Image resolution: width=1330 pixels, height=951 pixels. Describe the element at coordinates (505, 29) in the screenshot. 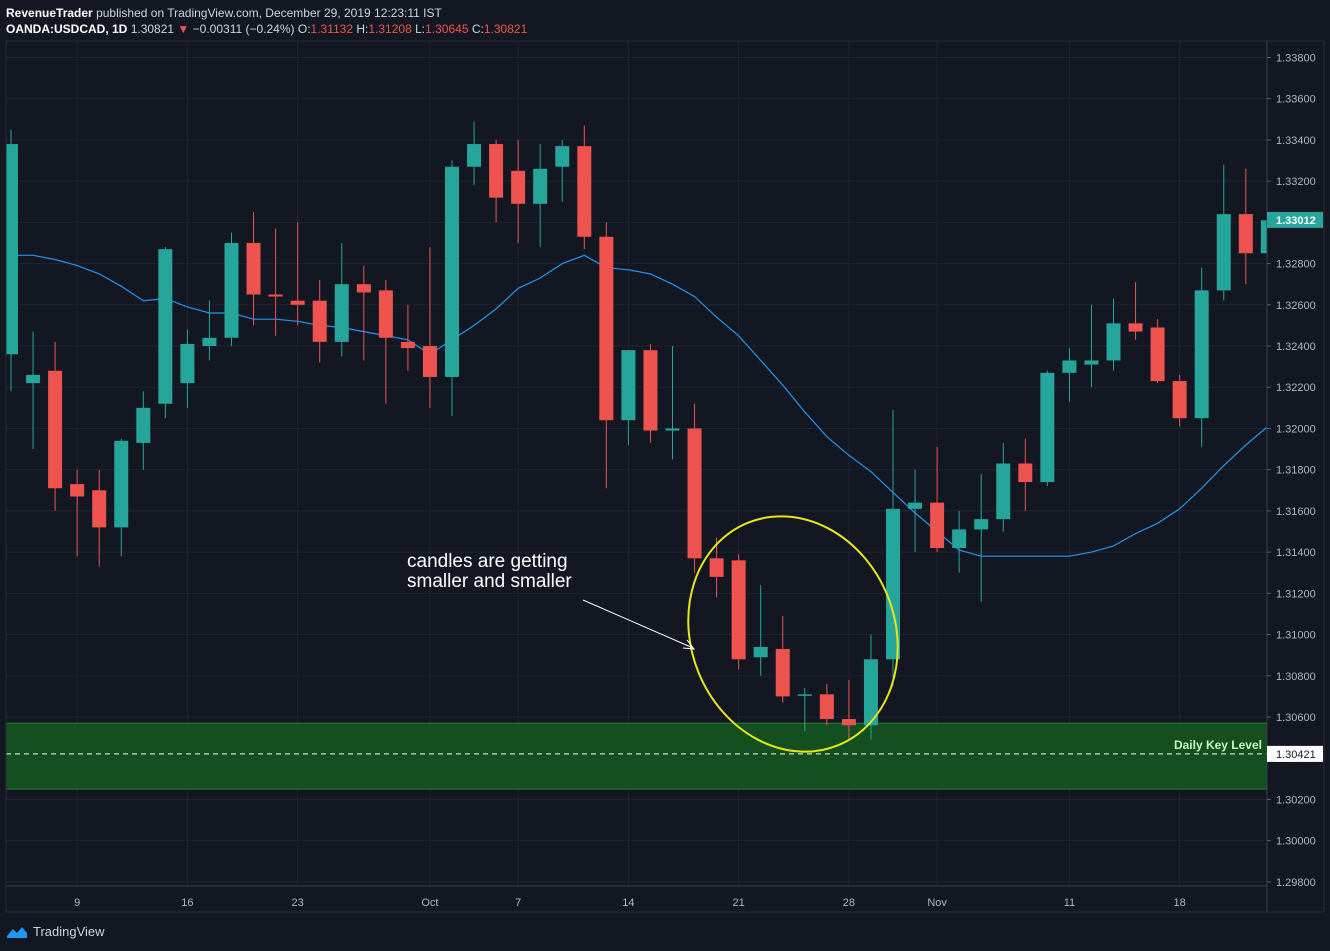

I see `close-value: 1.30821` at that location.